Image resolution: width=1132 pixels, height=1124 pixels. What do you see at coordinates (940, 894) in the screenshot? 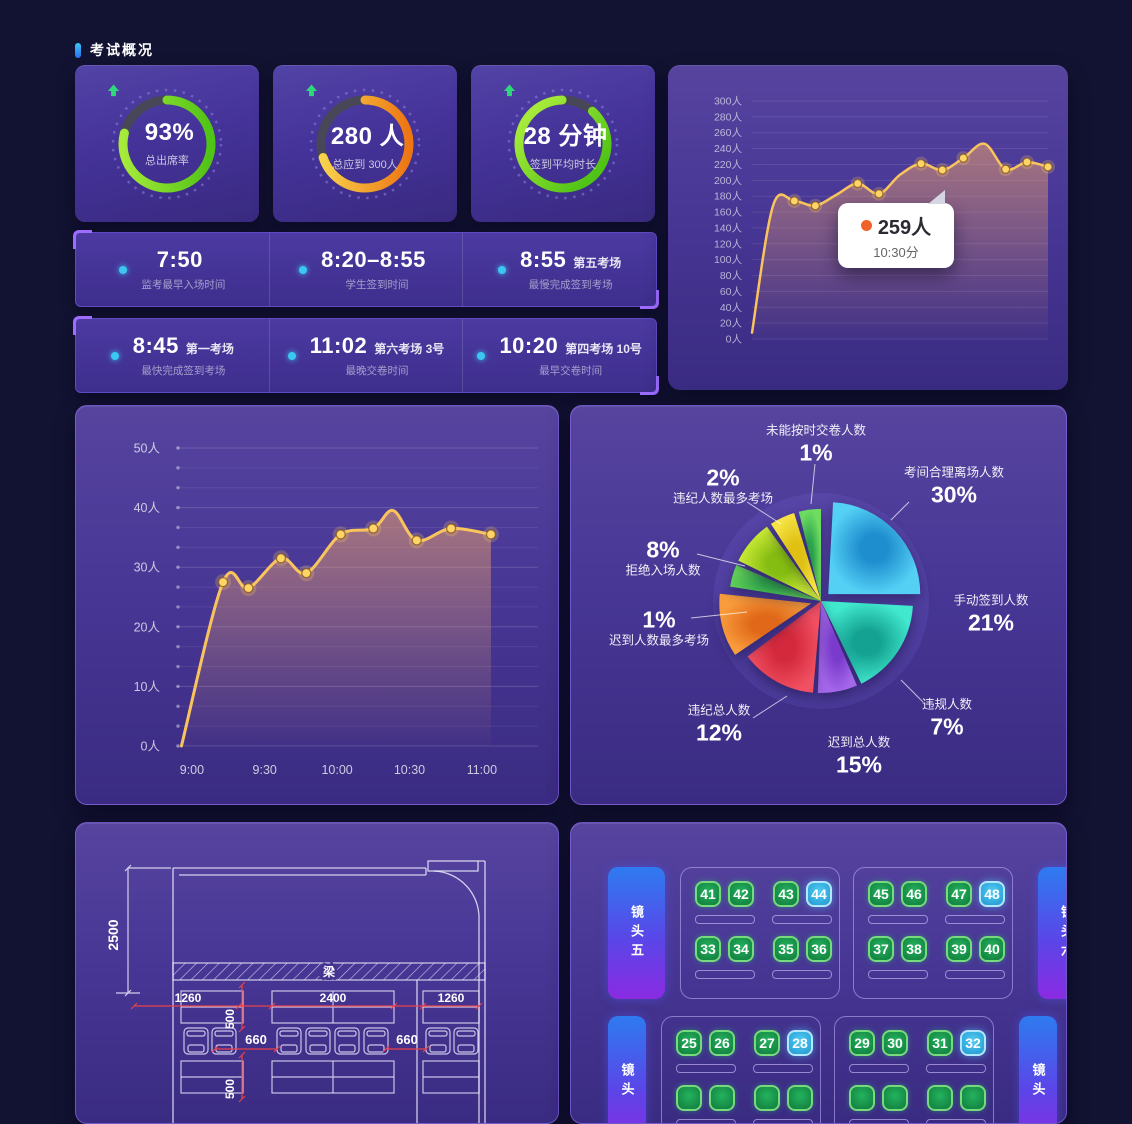
I see `seat-row: 45 46 47 48` at bounding box center [940, 894].